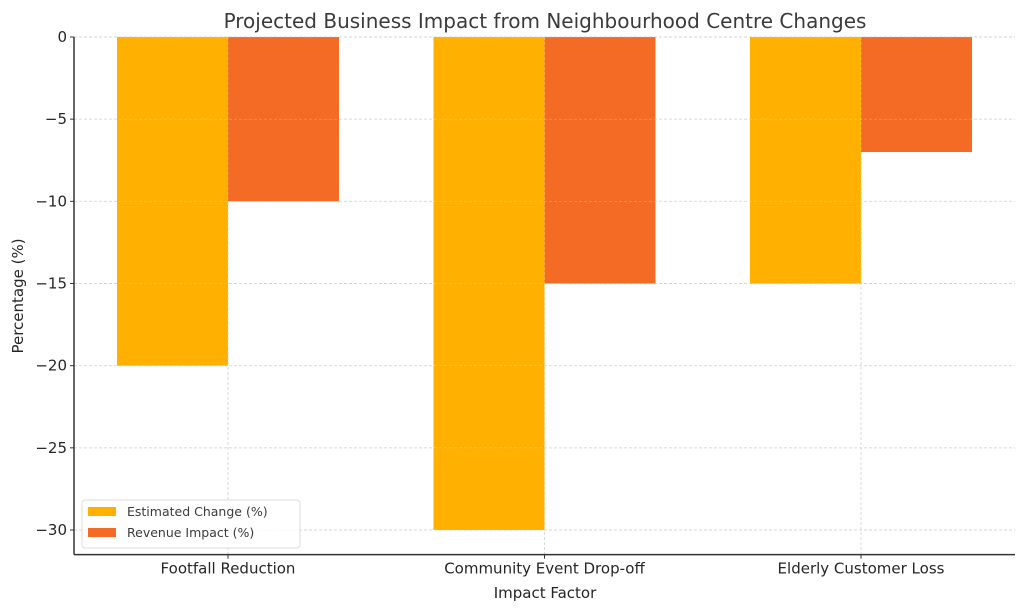  I want to click on x-tick-label: Elderly Customer Loss, so click(861, 569).